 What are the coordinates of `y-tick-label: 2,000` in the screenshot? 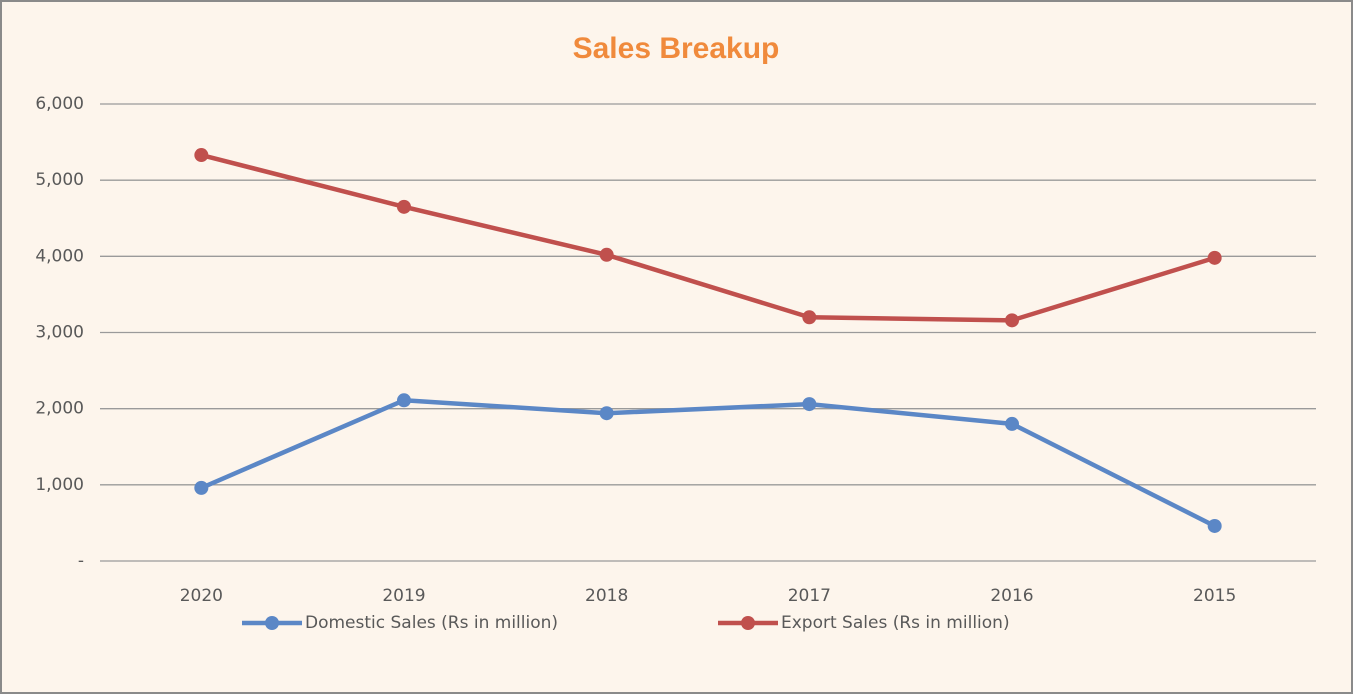 It's located at (59, 409).